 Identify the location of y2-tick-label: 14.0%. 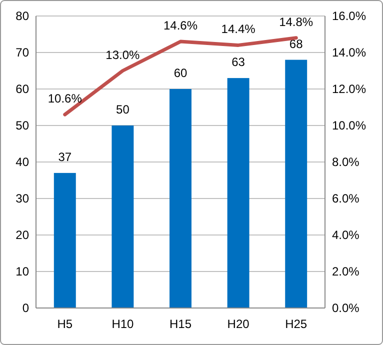
(349, 53).